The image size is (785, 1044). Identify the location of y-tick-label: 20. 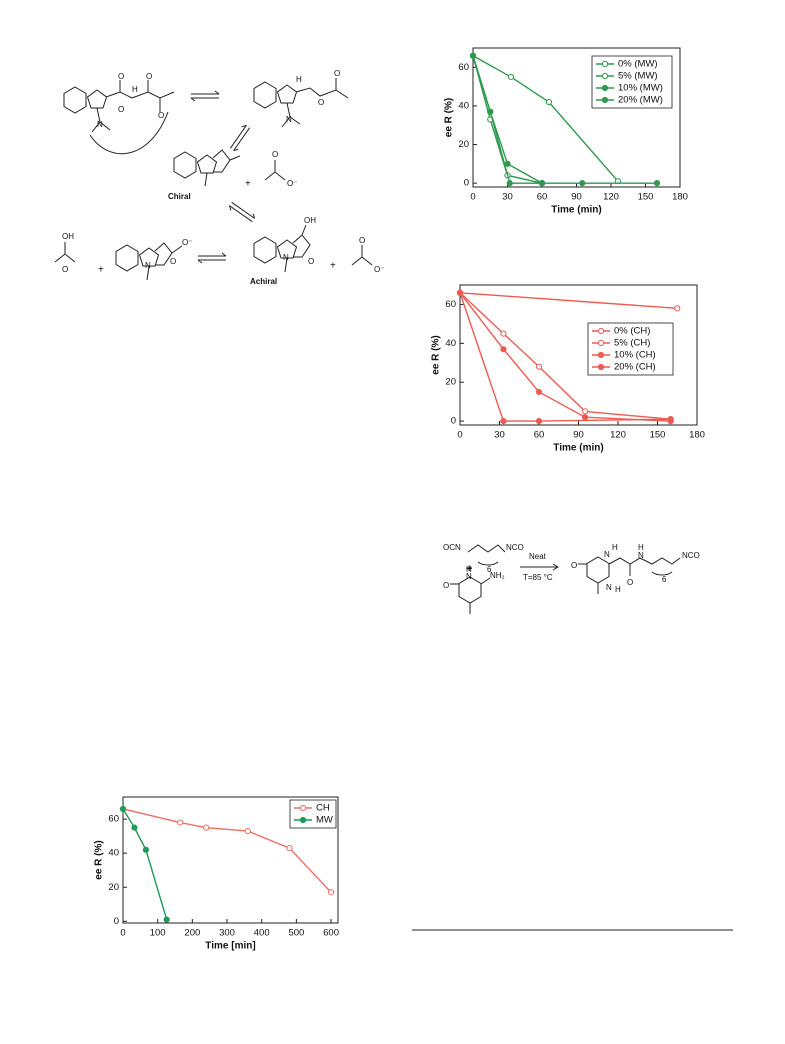
(450, 382).